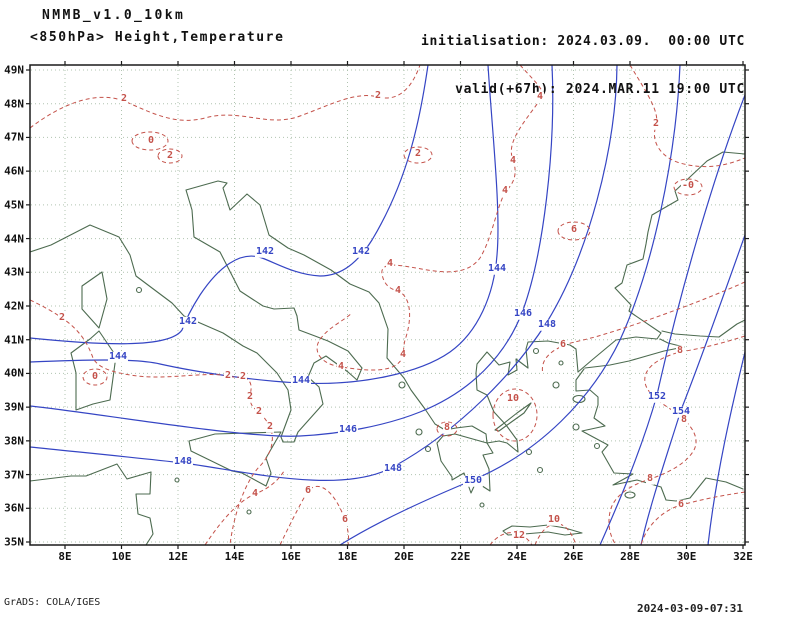  Describe the element at coordinates (139, 290) in the screenshot. I see `island-elba` at that location.